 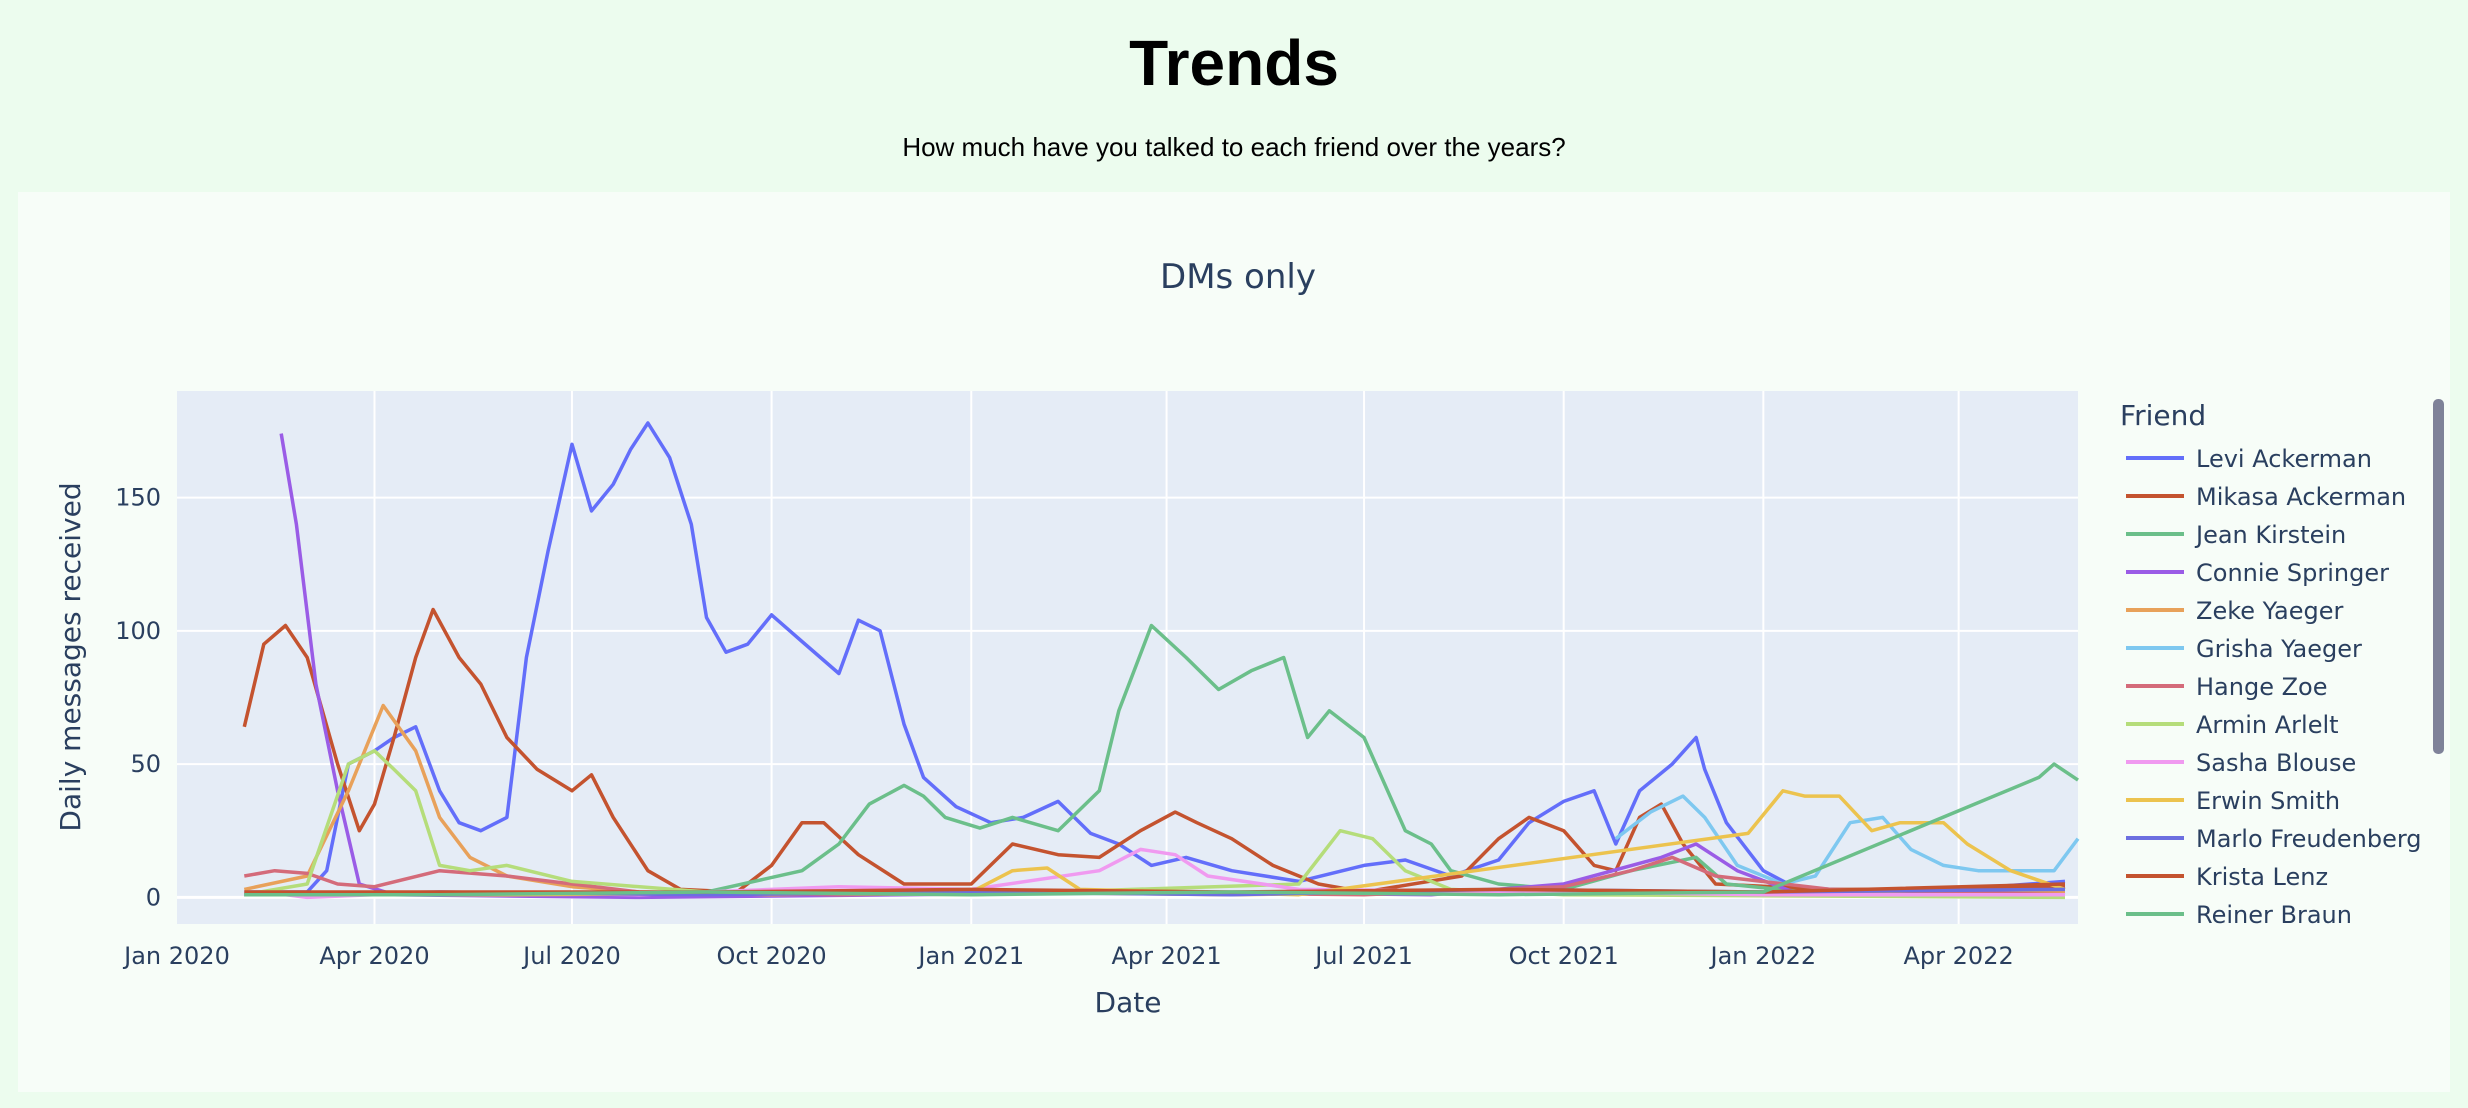 What do you see at coordinates (1166, 956) in the screenshot?
I see `x-tick-label: Apr 2021` at bounding box center [1166, 956].